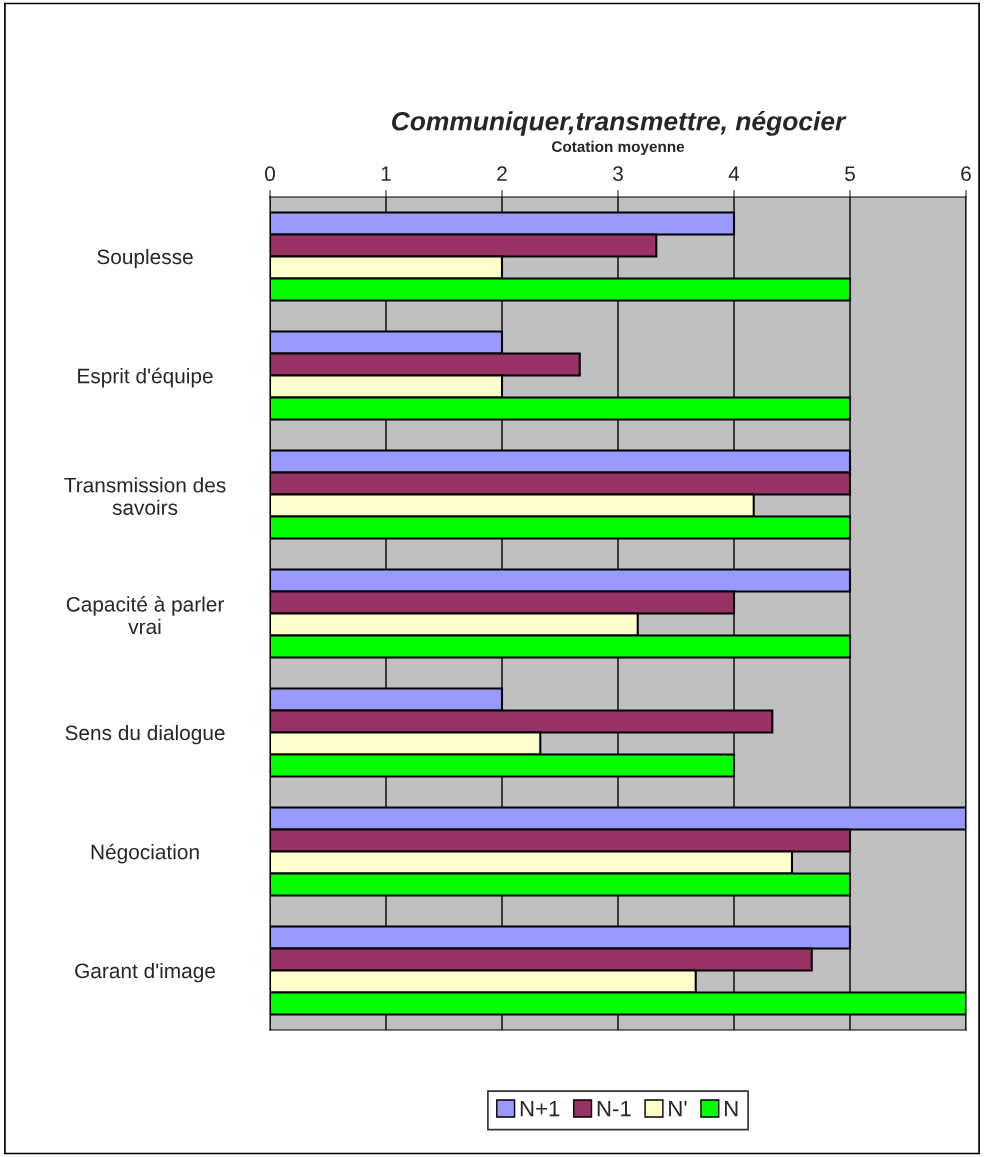 The width and height of the screenshot is (984, 1157). What do you see at coordinates (678, 1108) in the screenshot?
I see `legend-label: N'` at bounding box center [678, 1108].